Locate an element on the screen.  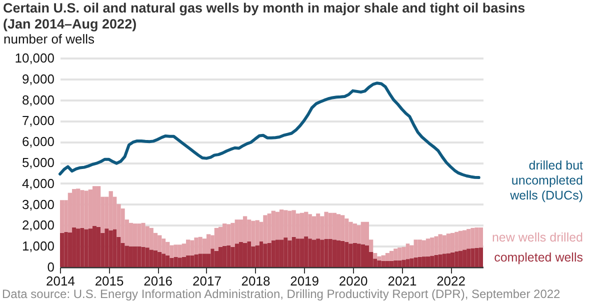
x-tick-label: 2020 is located at coordinates (353, 281).